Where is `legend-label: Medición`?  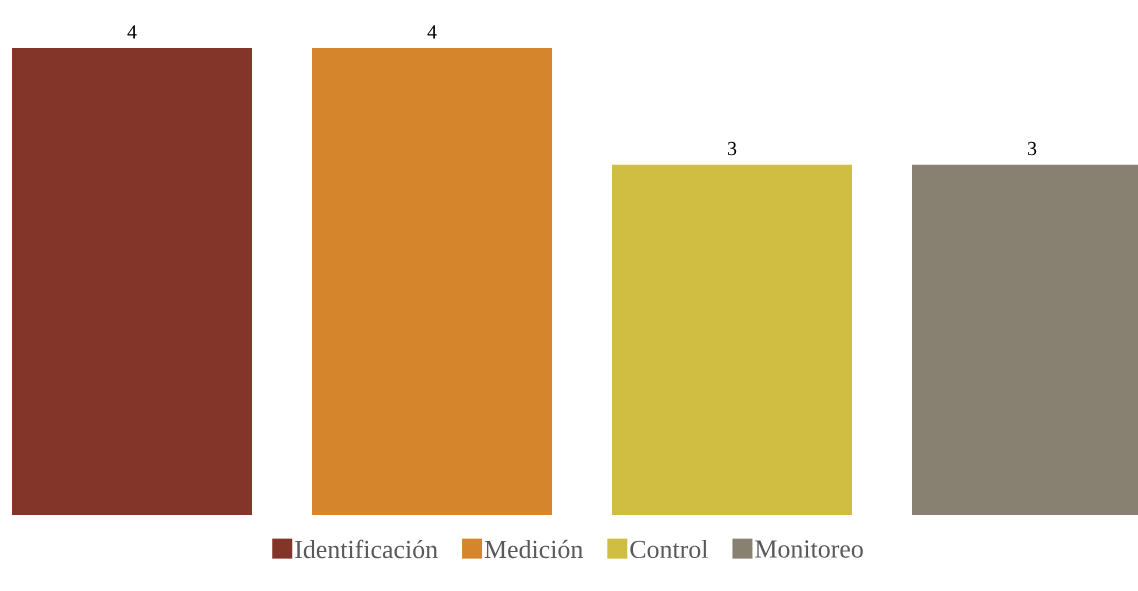
legend-label: Medición is located at coordinates (533, 549).